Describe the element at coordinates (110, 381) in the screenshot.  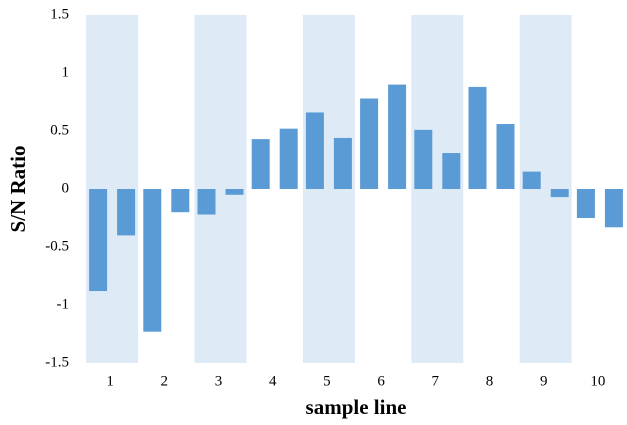
I see `x-tick-label: 1` at that location.